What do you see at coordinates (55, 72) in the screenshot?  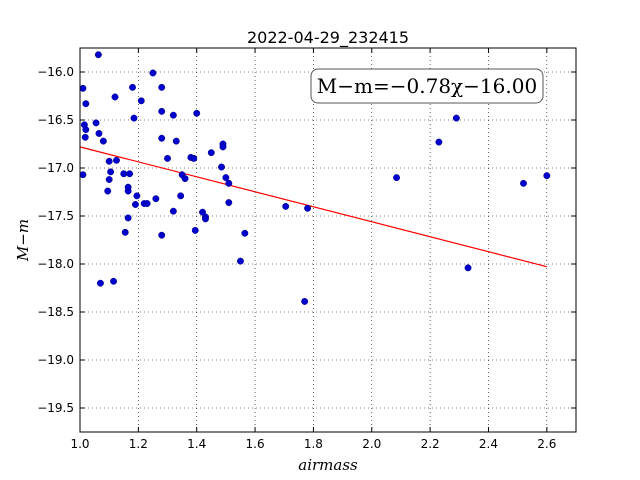 I see `y-tick-label: −16.0` at bounding box center [55, 72].